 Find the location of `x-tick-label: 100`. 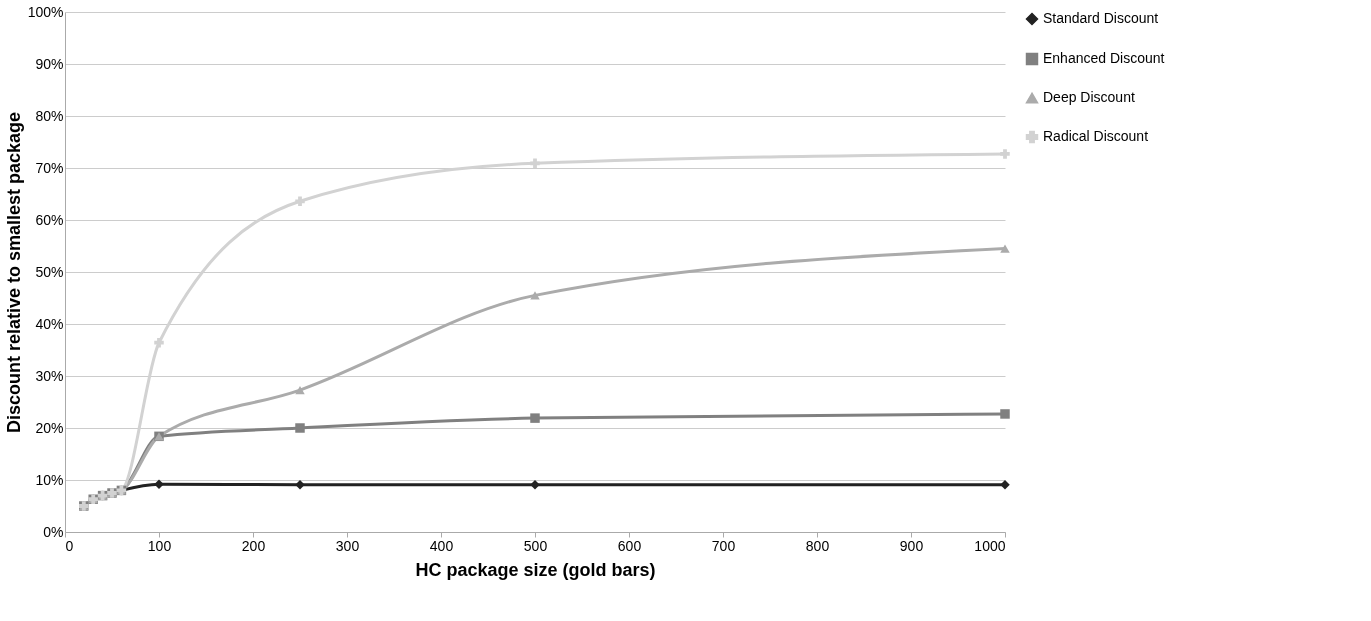

x-tick-label: 100 is located at coordinates (159, 545).